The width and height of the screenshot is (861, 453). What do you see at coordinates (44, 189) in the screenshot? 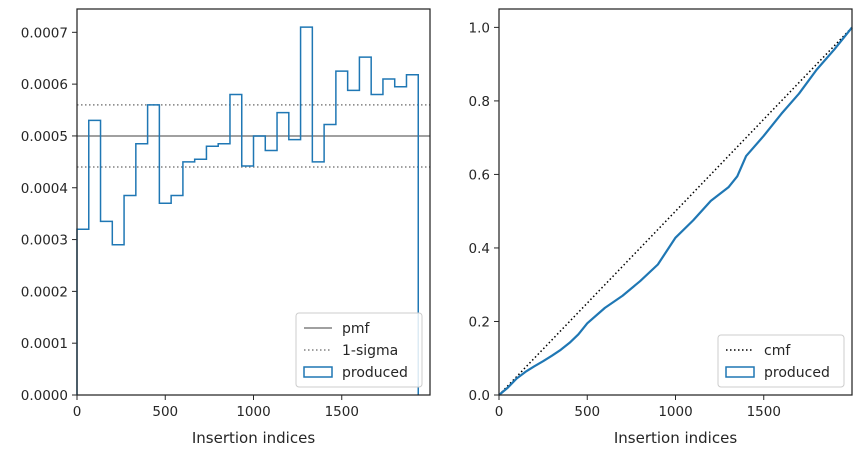
I see `y-tick-label: 0.0004` at bounding box center [44, 189].